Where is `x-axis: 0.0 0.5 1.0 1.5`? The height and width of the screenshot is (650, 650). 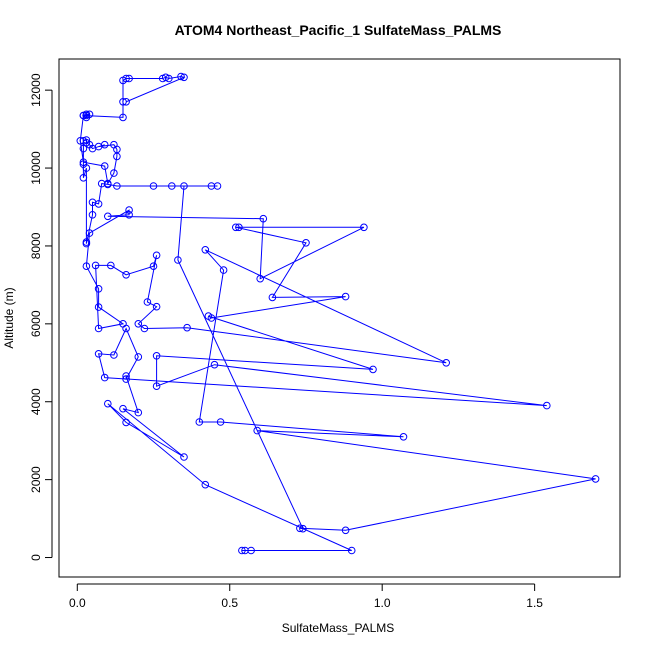 x-axis: 0.0 0.5 1.0 1.5 is located at coordinates (306, 596).